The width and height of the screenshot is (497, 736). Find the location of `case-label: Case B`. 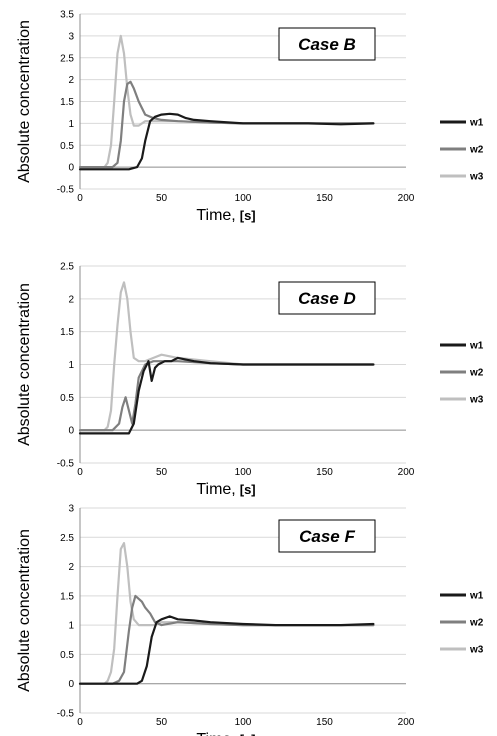

case-label: Case B is located at coordinates (327, 44).